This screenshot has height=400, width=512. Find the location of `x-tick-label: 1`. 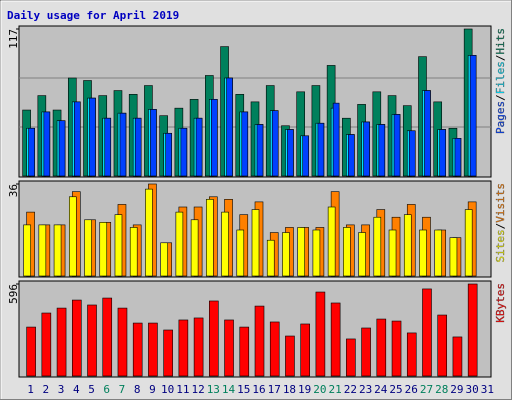

x-tick-label: 1 is located at coordinates (30, 389).